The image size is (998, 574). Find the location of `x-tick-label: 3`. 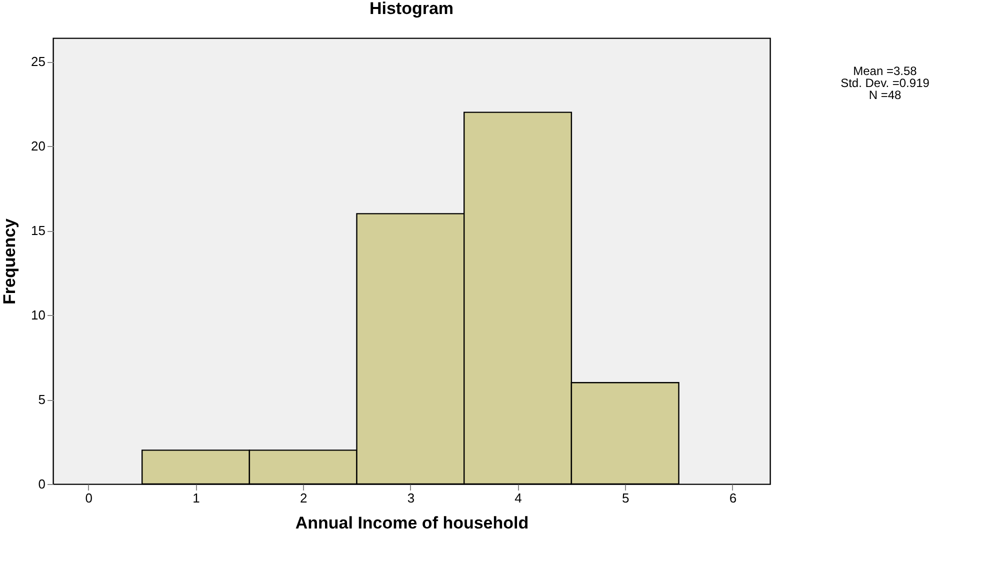

x-tick-label: 3 is located at coordinates (411, 498).